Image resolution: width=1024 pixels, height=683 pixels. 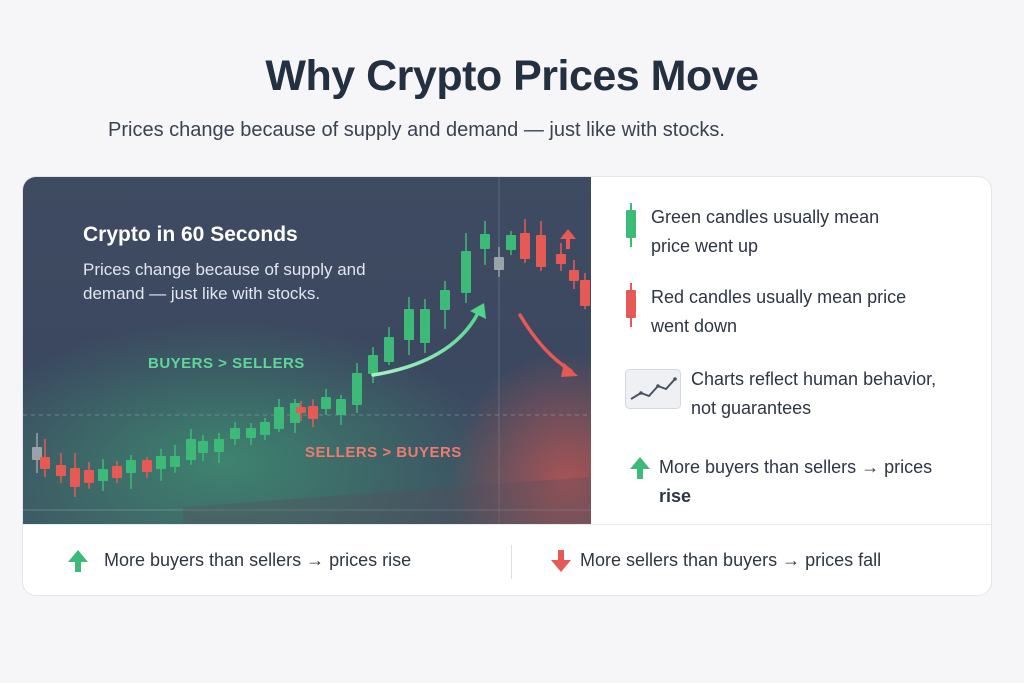 I want to click on line-chart-icon, so click(x=653, y=389).